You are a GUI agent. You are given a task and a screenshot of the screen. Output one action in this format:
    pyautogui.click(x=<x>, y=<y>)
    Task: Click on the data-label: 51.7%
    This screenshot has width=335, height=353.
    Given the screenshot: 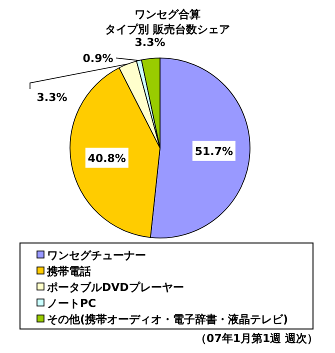 What is the action you would take?
    pyautogui.click(x=214, y=151)
    